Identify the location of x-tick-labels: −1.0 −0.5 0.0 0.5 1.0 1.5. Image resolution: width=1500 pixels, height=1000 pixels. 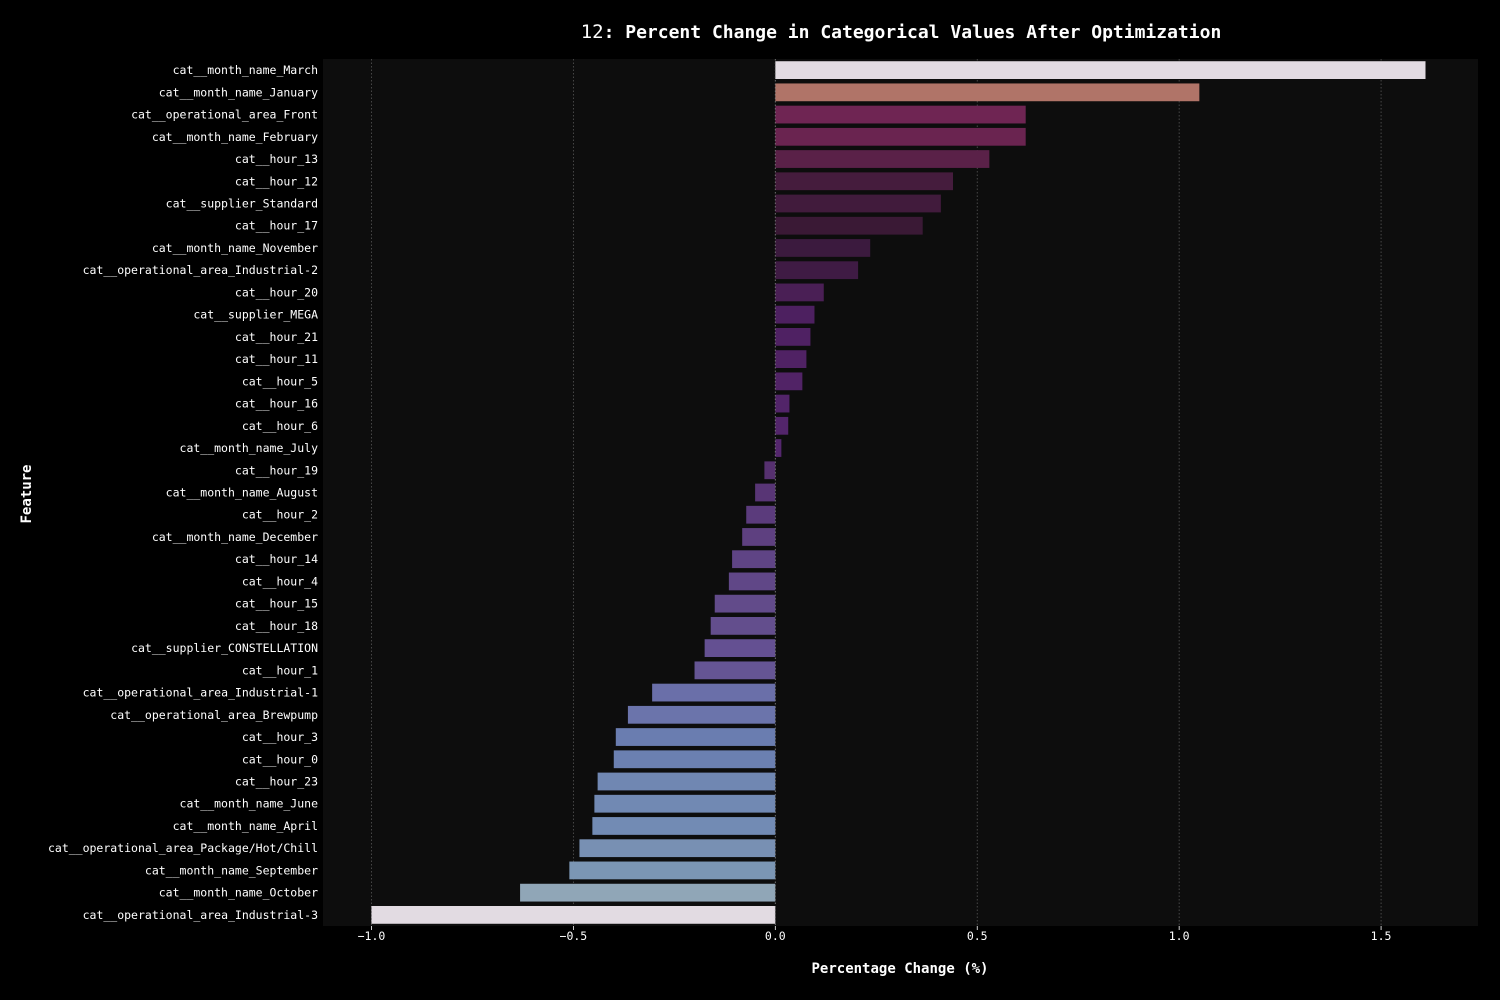
(875, 934).